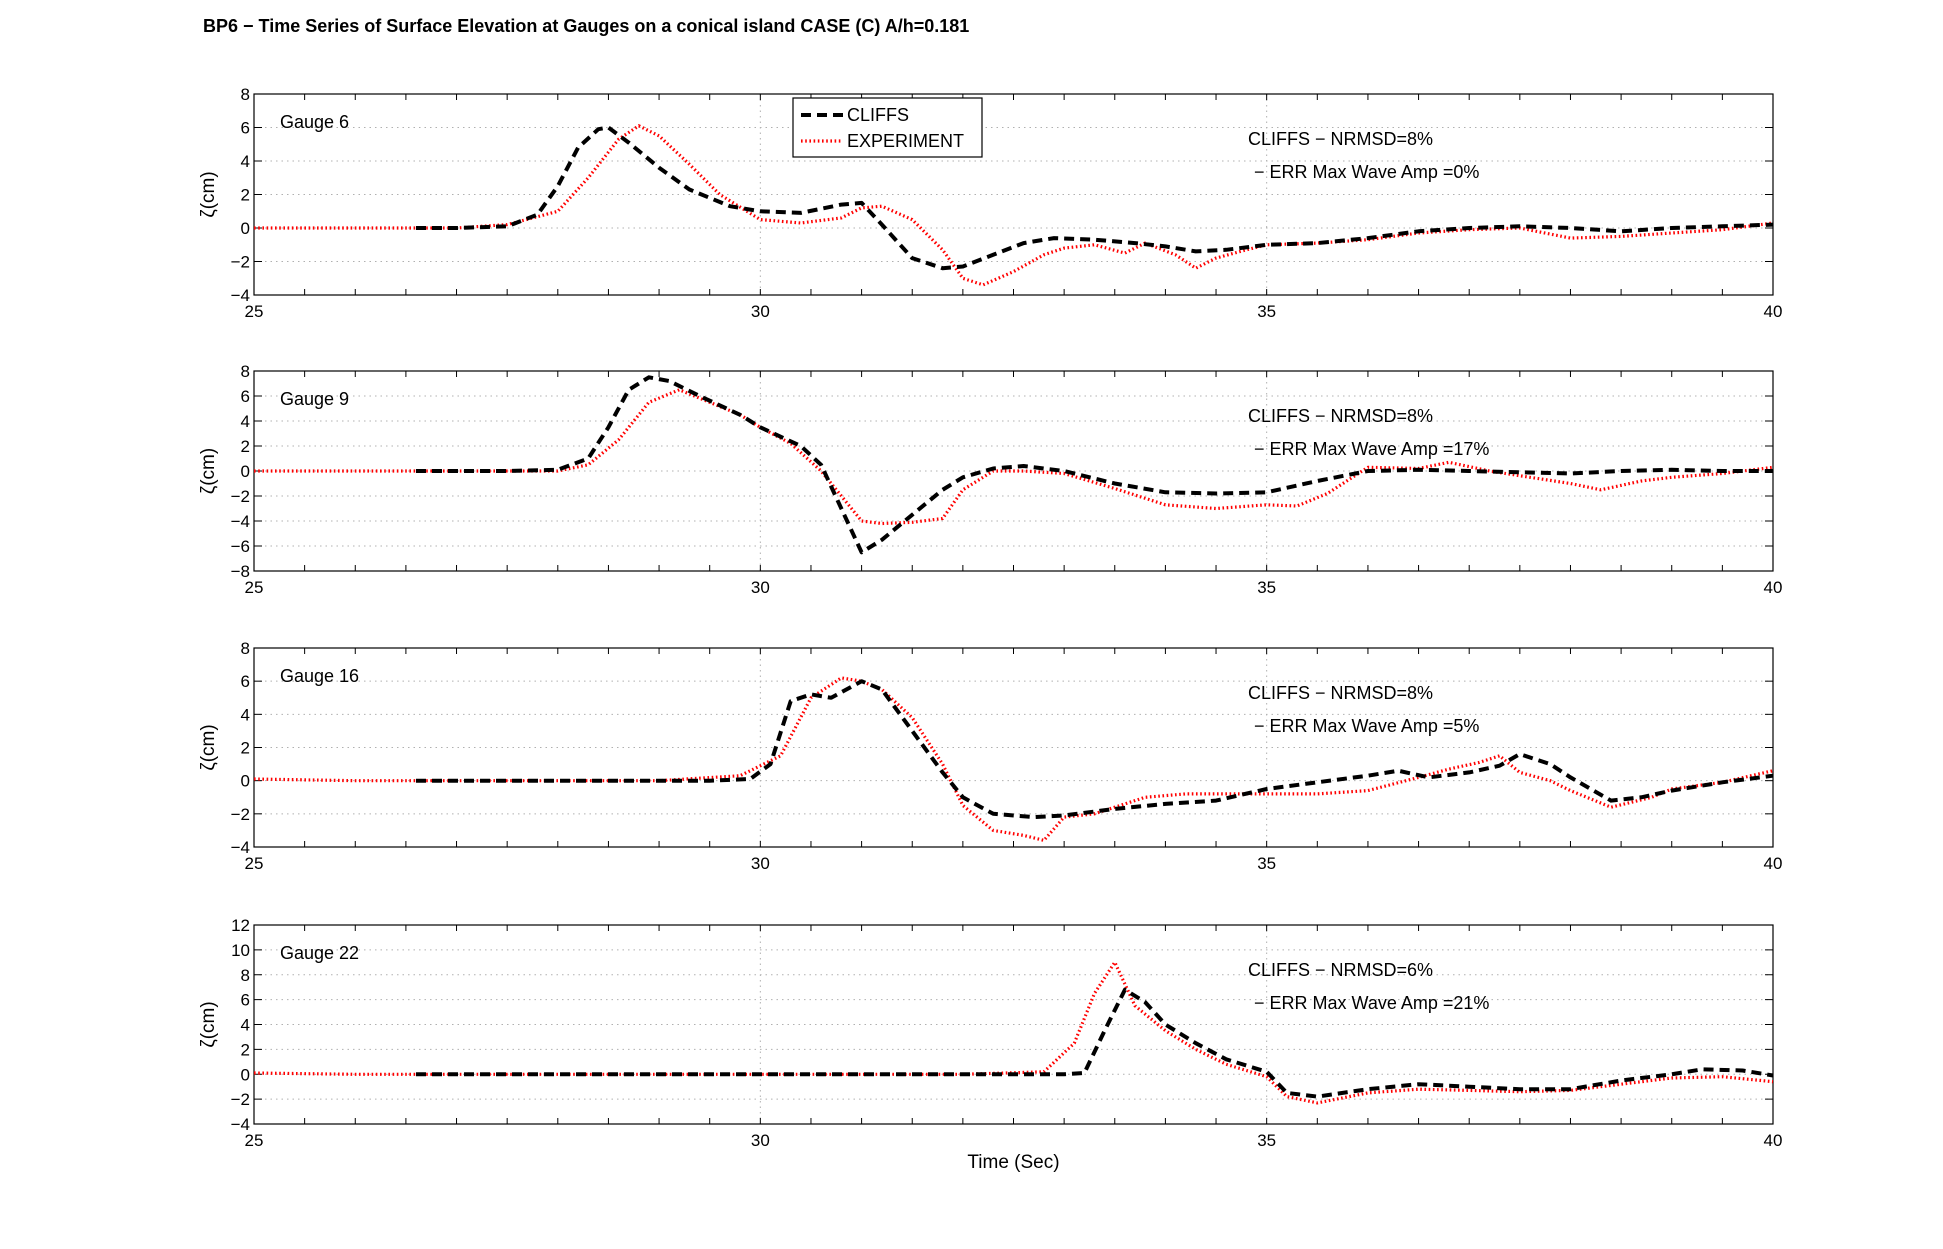  Describe the element at coordinates (319, 953) in the screenshot. I see `gauge-label: Gauge 22` at that location.